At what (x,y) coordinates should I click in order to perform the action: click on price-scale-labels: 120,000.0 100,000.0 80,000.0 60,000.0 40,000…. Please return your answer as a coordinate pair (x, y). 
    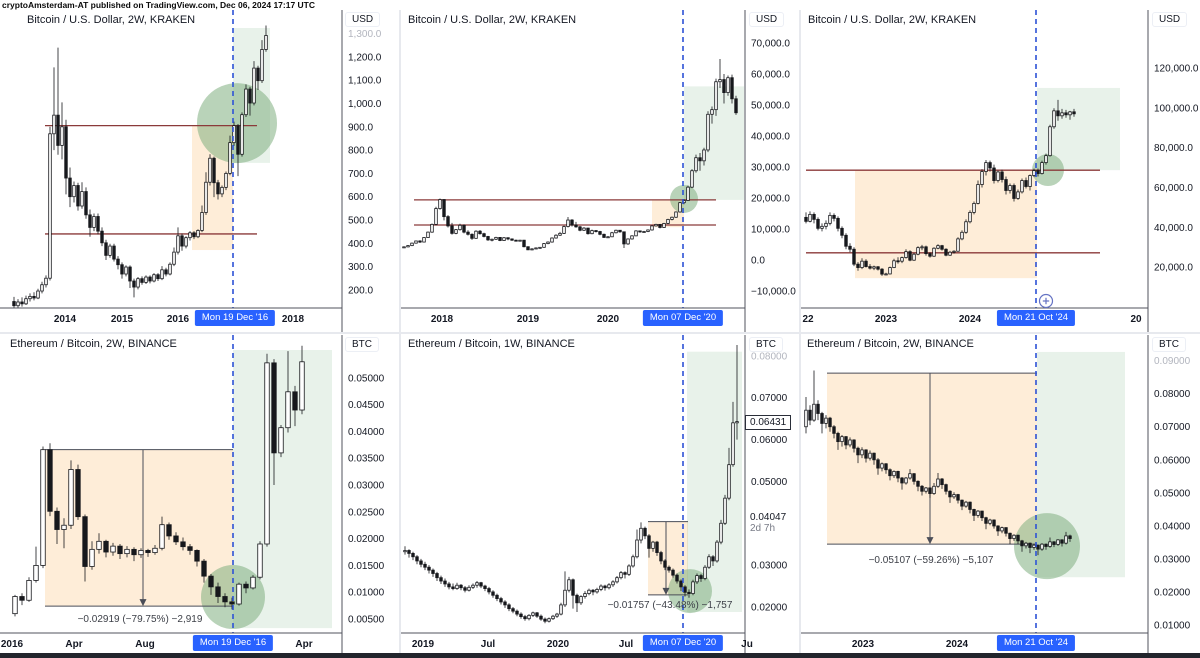
    Looking at the image, I should click on (1176, 169).